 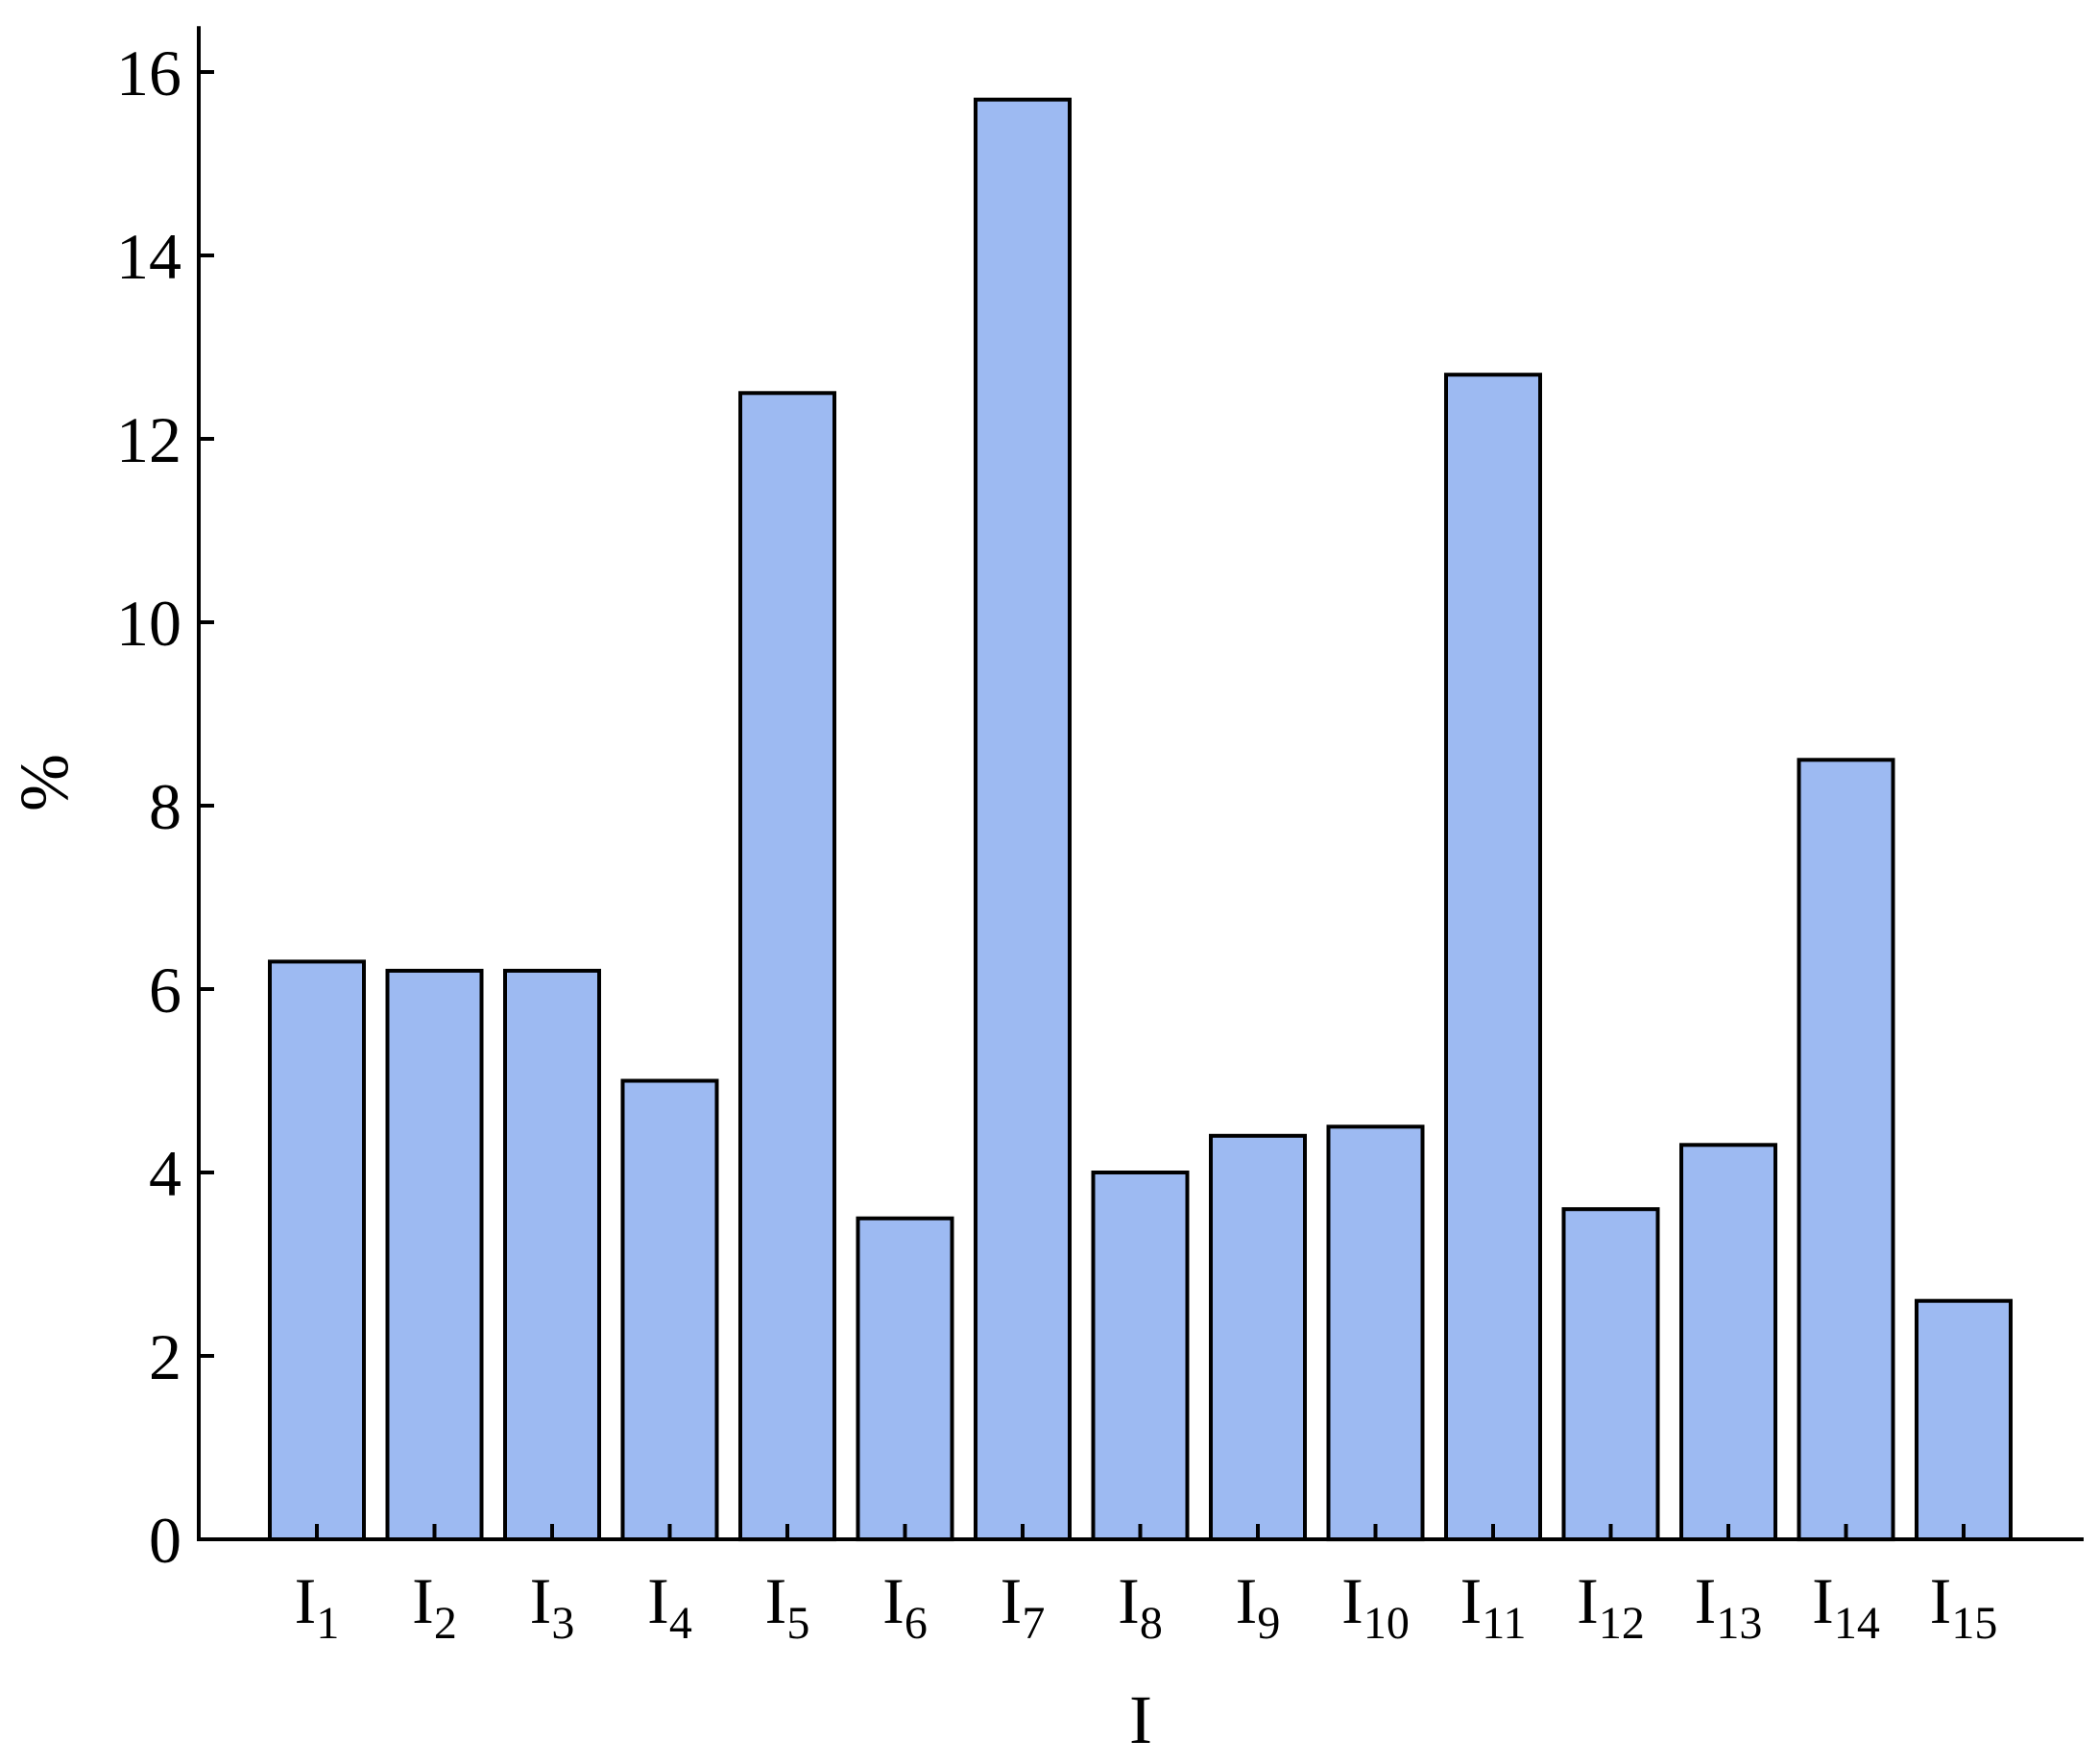 I want to click on x-tick-label: I2, so click(x=435, y=1606).